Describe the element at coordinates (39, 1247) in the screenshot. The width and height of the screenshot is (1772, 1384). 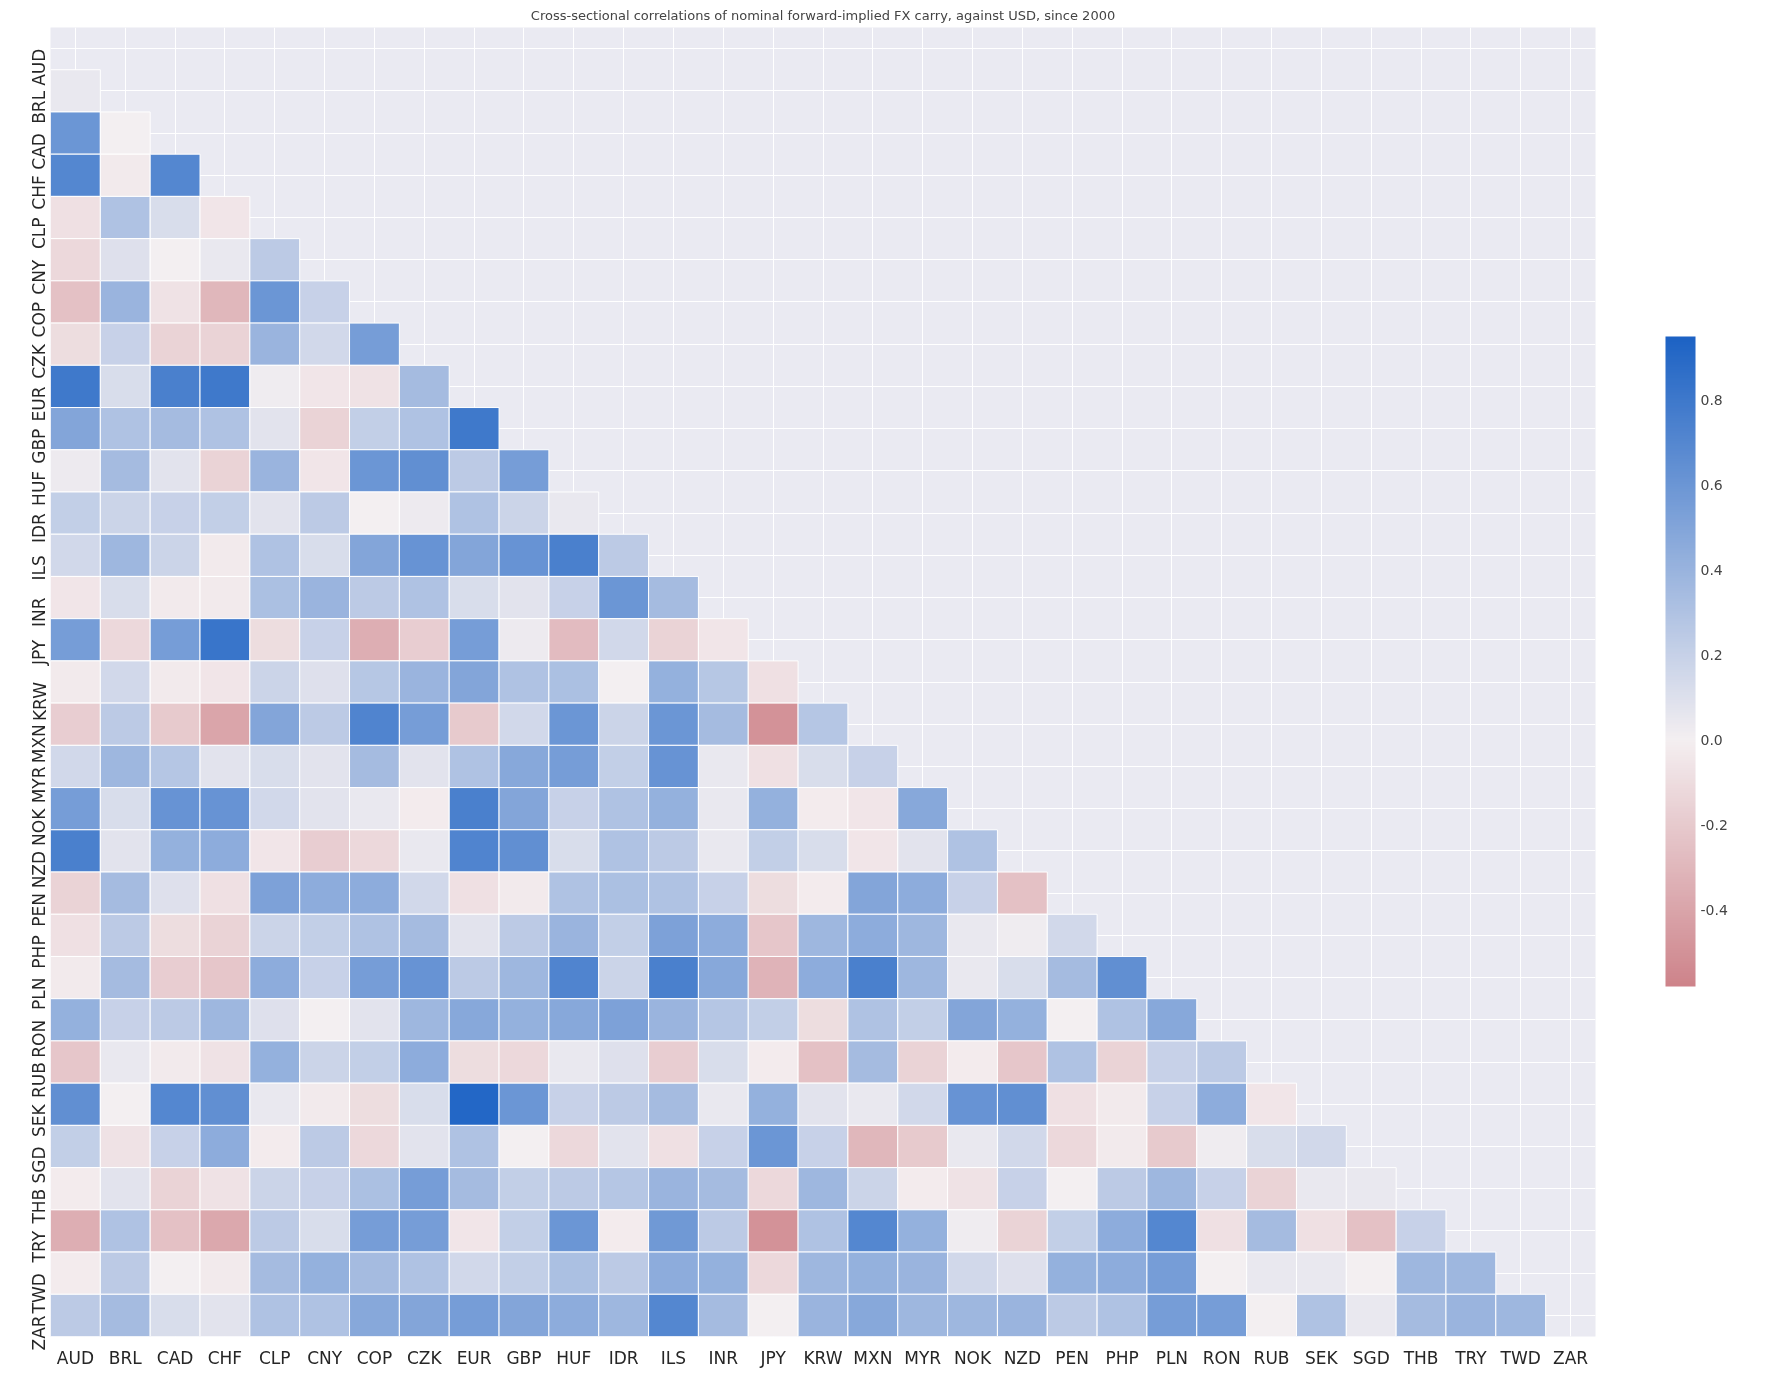
I see `y-tick-label: TRY` at that location.